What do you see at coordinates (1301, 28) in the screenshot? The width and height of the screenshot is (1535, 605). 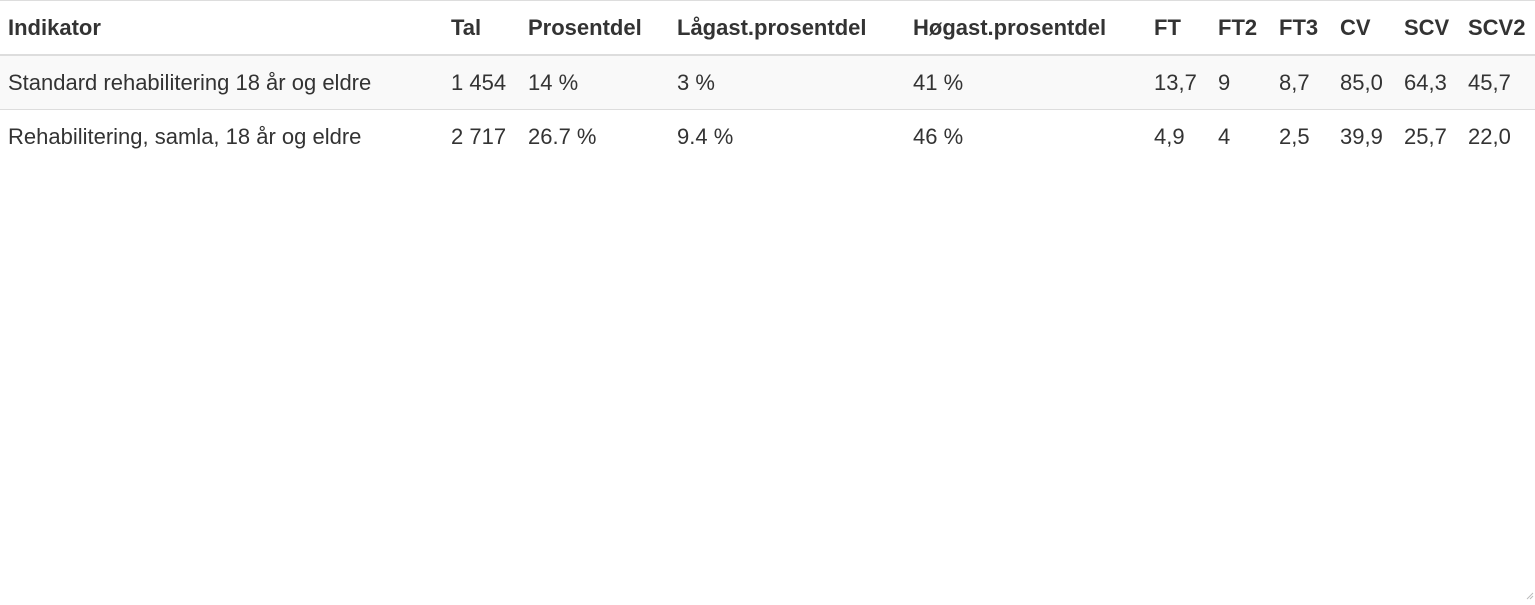 I see `column-header-ft3: FT3` at bounding box center [1301, 28].